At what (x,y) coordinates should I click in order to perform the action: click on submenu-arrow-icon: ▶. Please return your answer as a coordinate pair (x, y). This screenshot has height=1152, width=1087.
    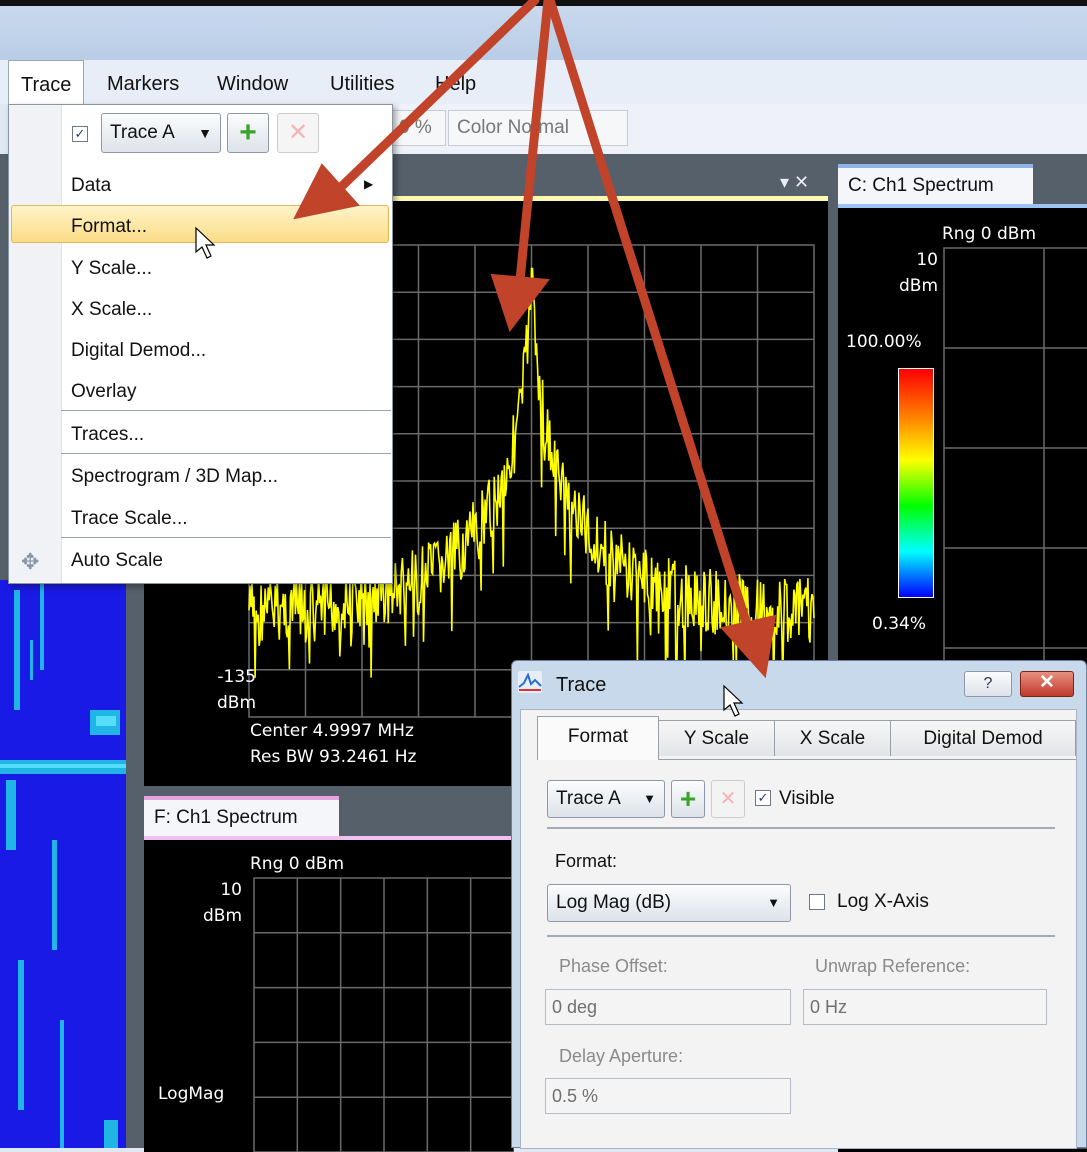
    Looking at the image, I should click on (369, 184).